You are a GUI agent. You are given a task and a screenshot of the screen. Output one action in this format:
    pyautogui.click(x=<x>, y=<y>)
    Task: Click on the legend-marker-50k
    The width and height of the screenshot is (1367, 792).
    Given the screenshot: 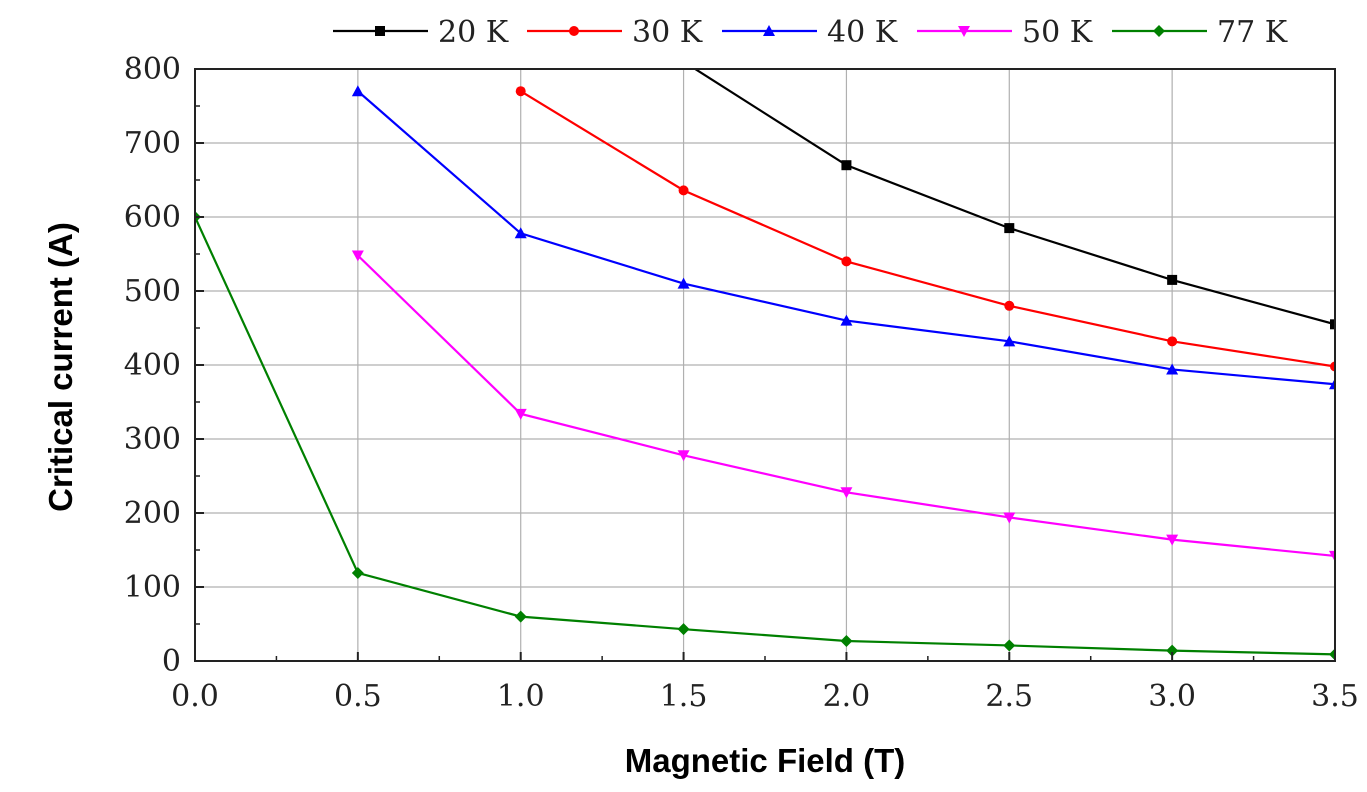 What is the action you would take?
    pyautogui.click(x=964, y=31)
    